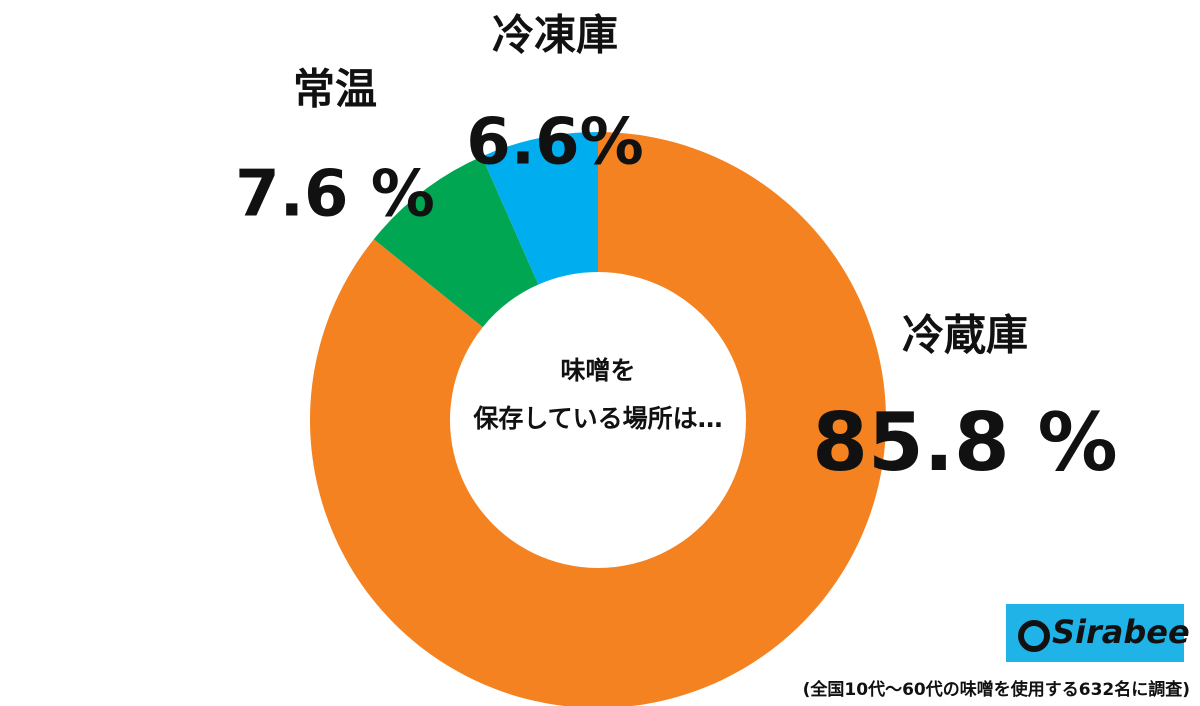 The width and height of the screenshot is (1200, 706). Describe the element at coordinates (1034, 636) in the screenshot. I see `logo-icon` at that location.